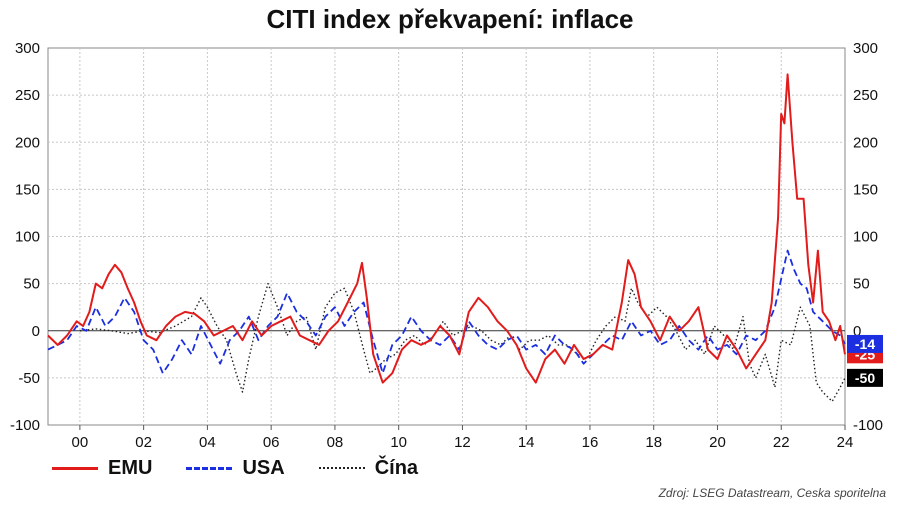 The width and height of the screenshot is (900, 510). Describe the element at coordinates (526, 442) in the screenshot. I see `x-tick-label: 14` at that location.